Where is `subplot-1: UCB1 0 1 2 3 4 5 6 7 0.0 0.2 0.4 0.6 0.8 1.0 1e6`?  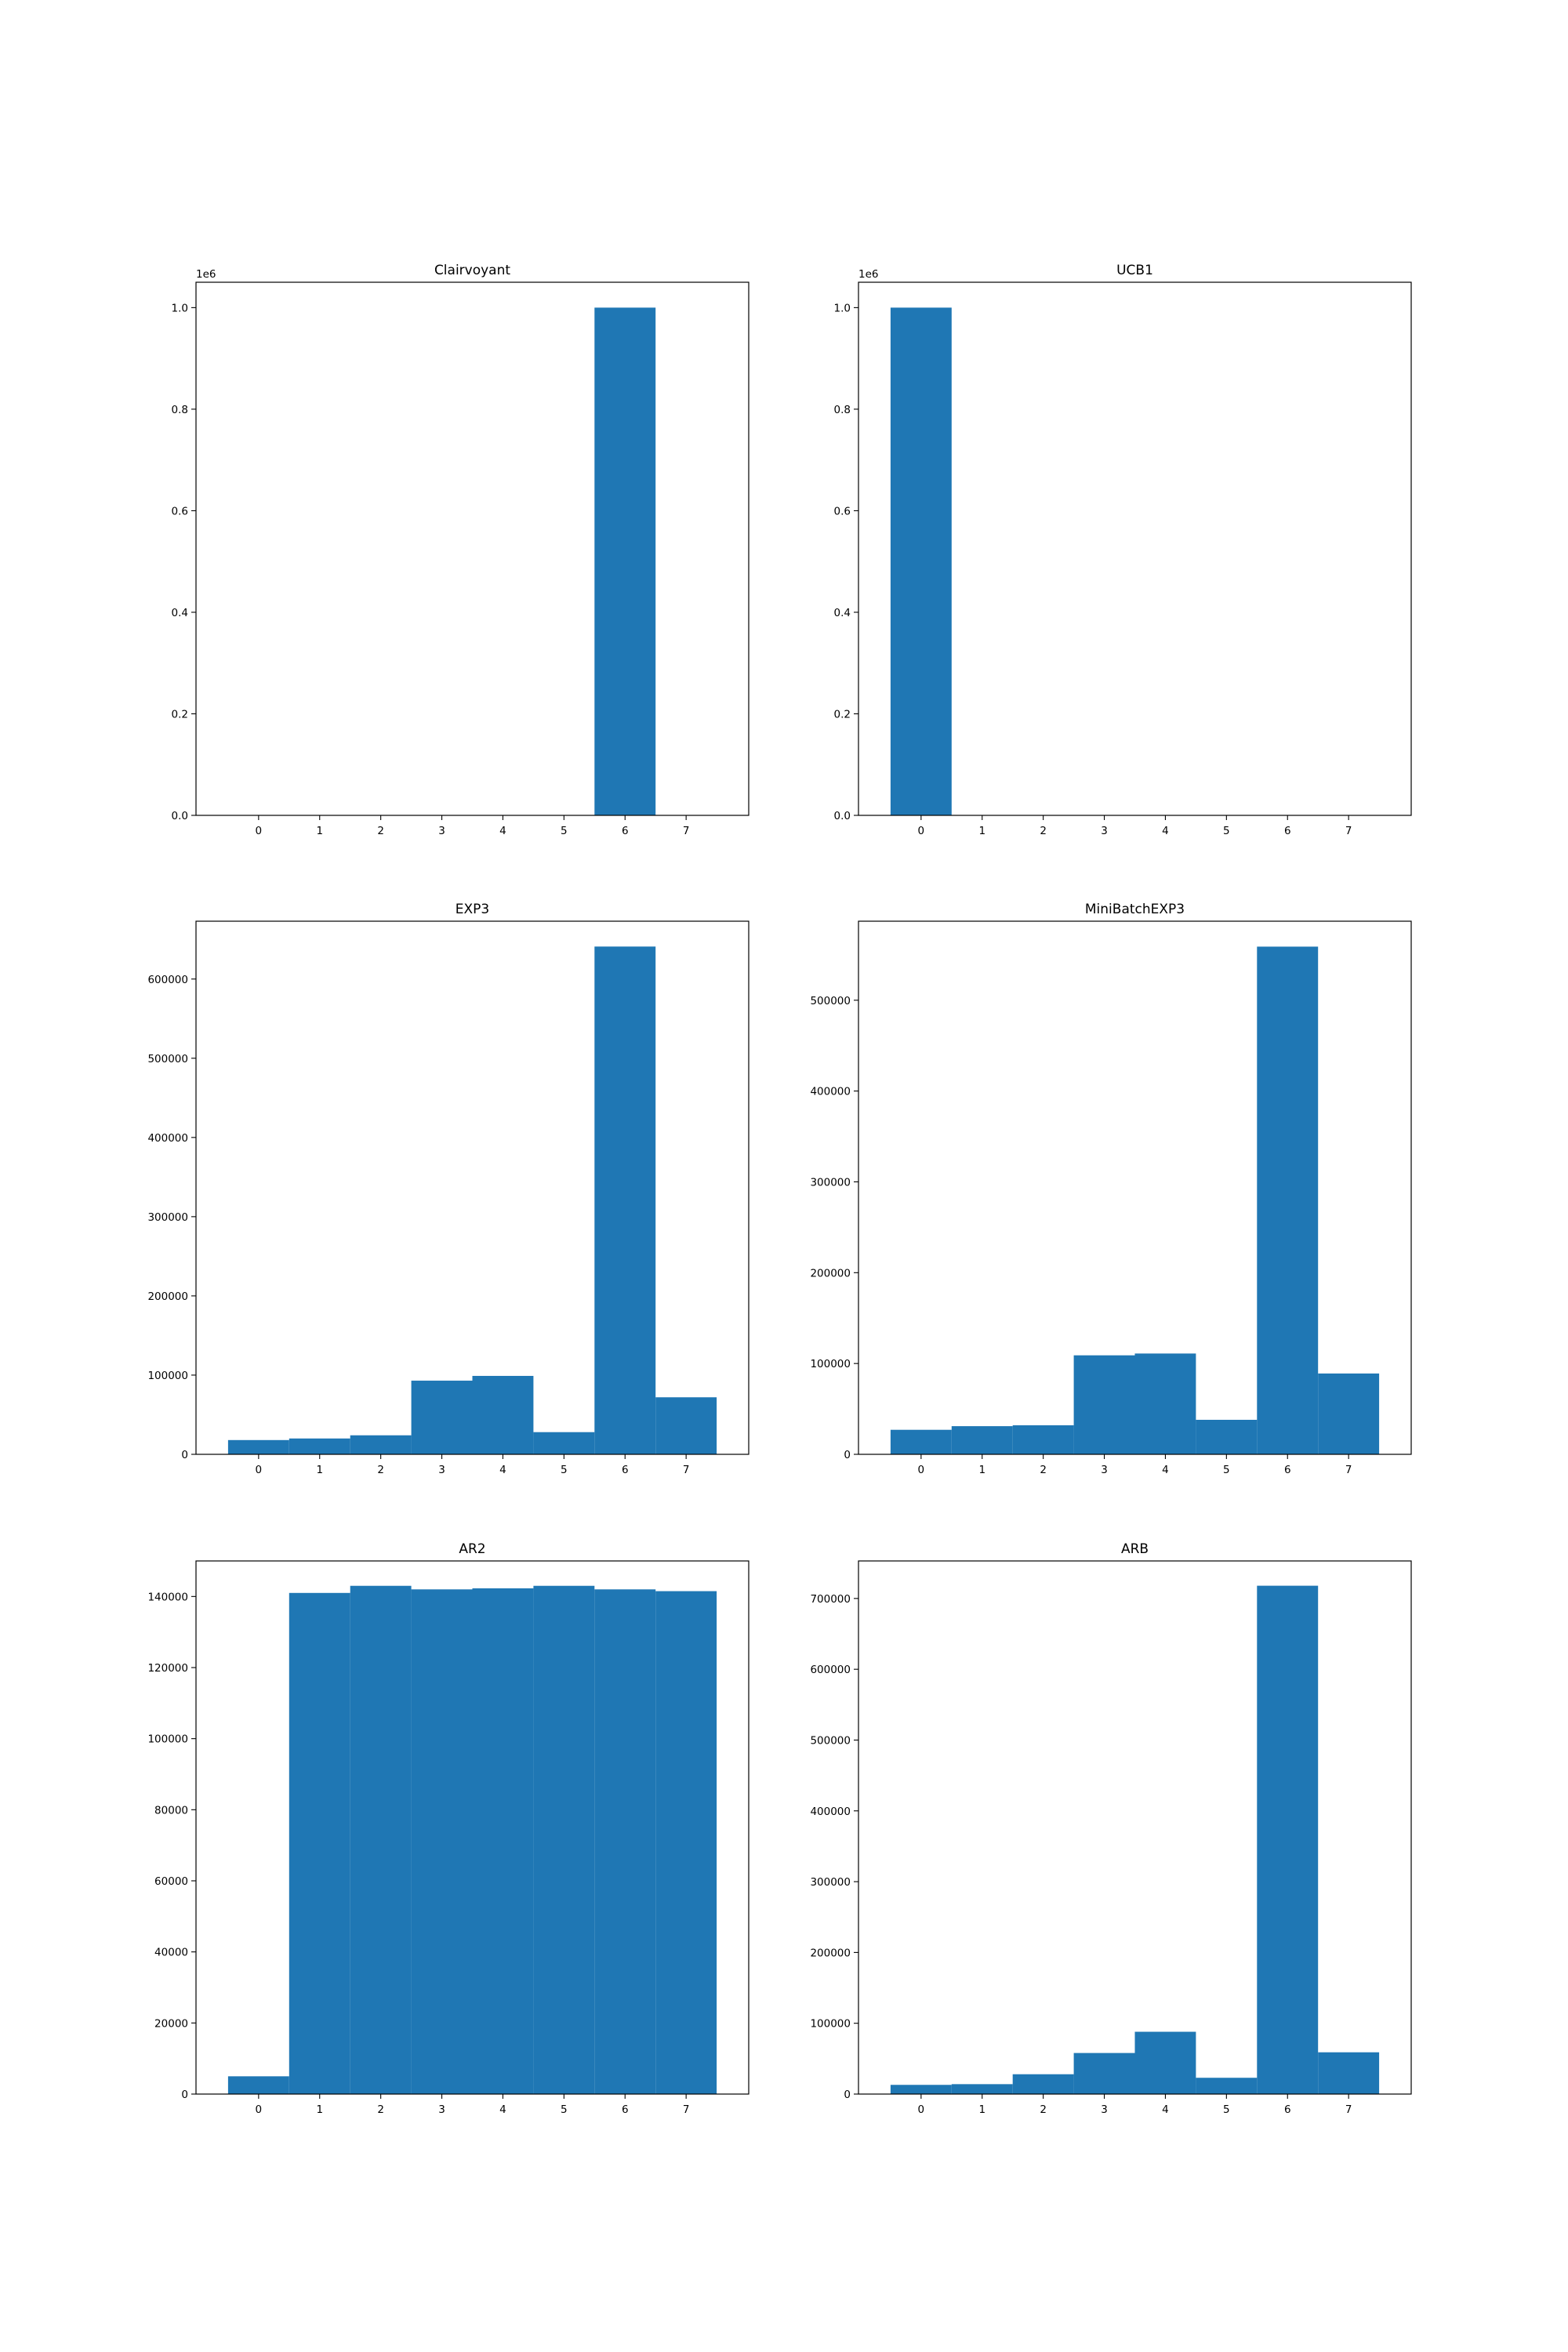
subplot-1: UCB1 0 1 2 3 4 5 6 7 0.0 0.2 0.4 0.6 0.8 1.0 1e6 is located at coordinates (1123, 550).